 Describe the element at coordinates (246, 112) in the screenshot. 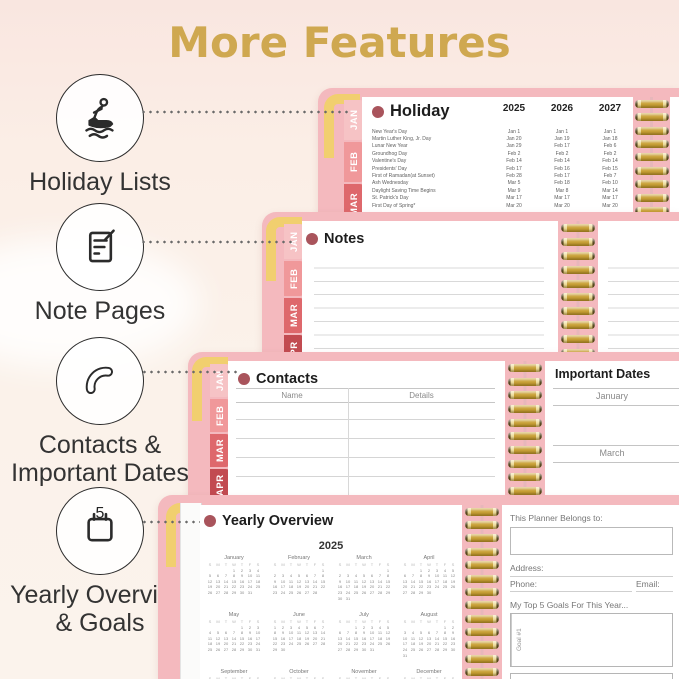

I see `dotted-connector` at that location.